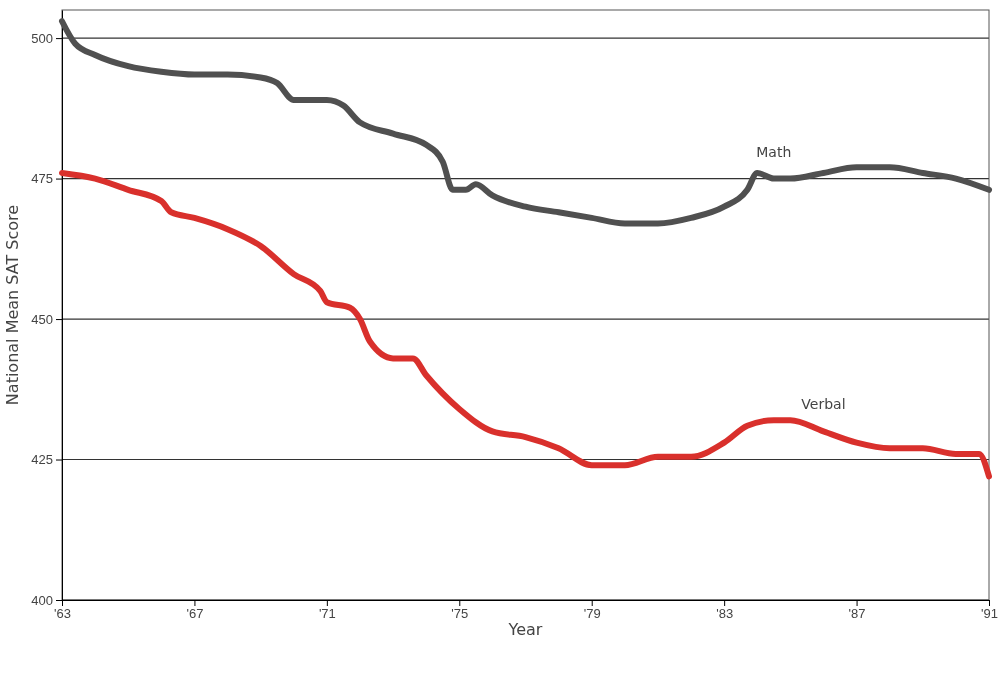  What do you see at coordinates (42, 179) in the screenshot?
I see `y-tick-label: 475` at bounding box center [42, 179].